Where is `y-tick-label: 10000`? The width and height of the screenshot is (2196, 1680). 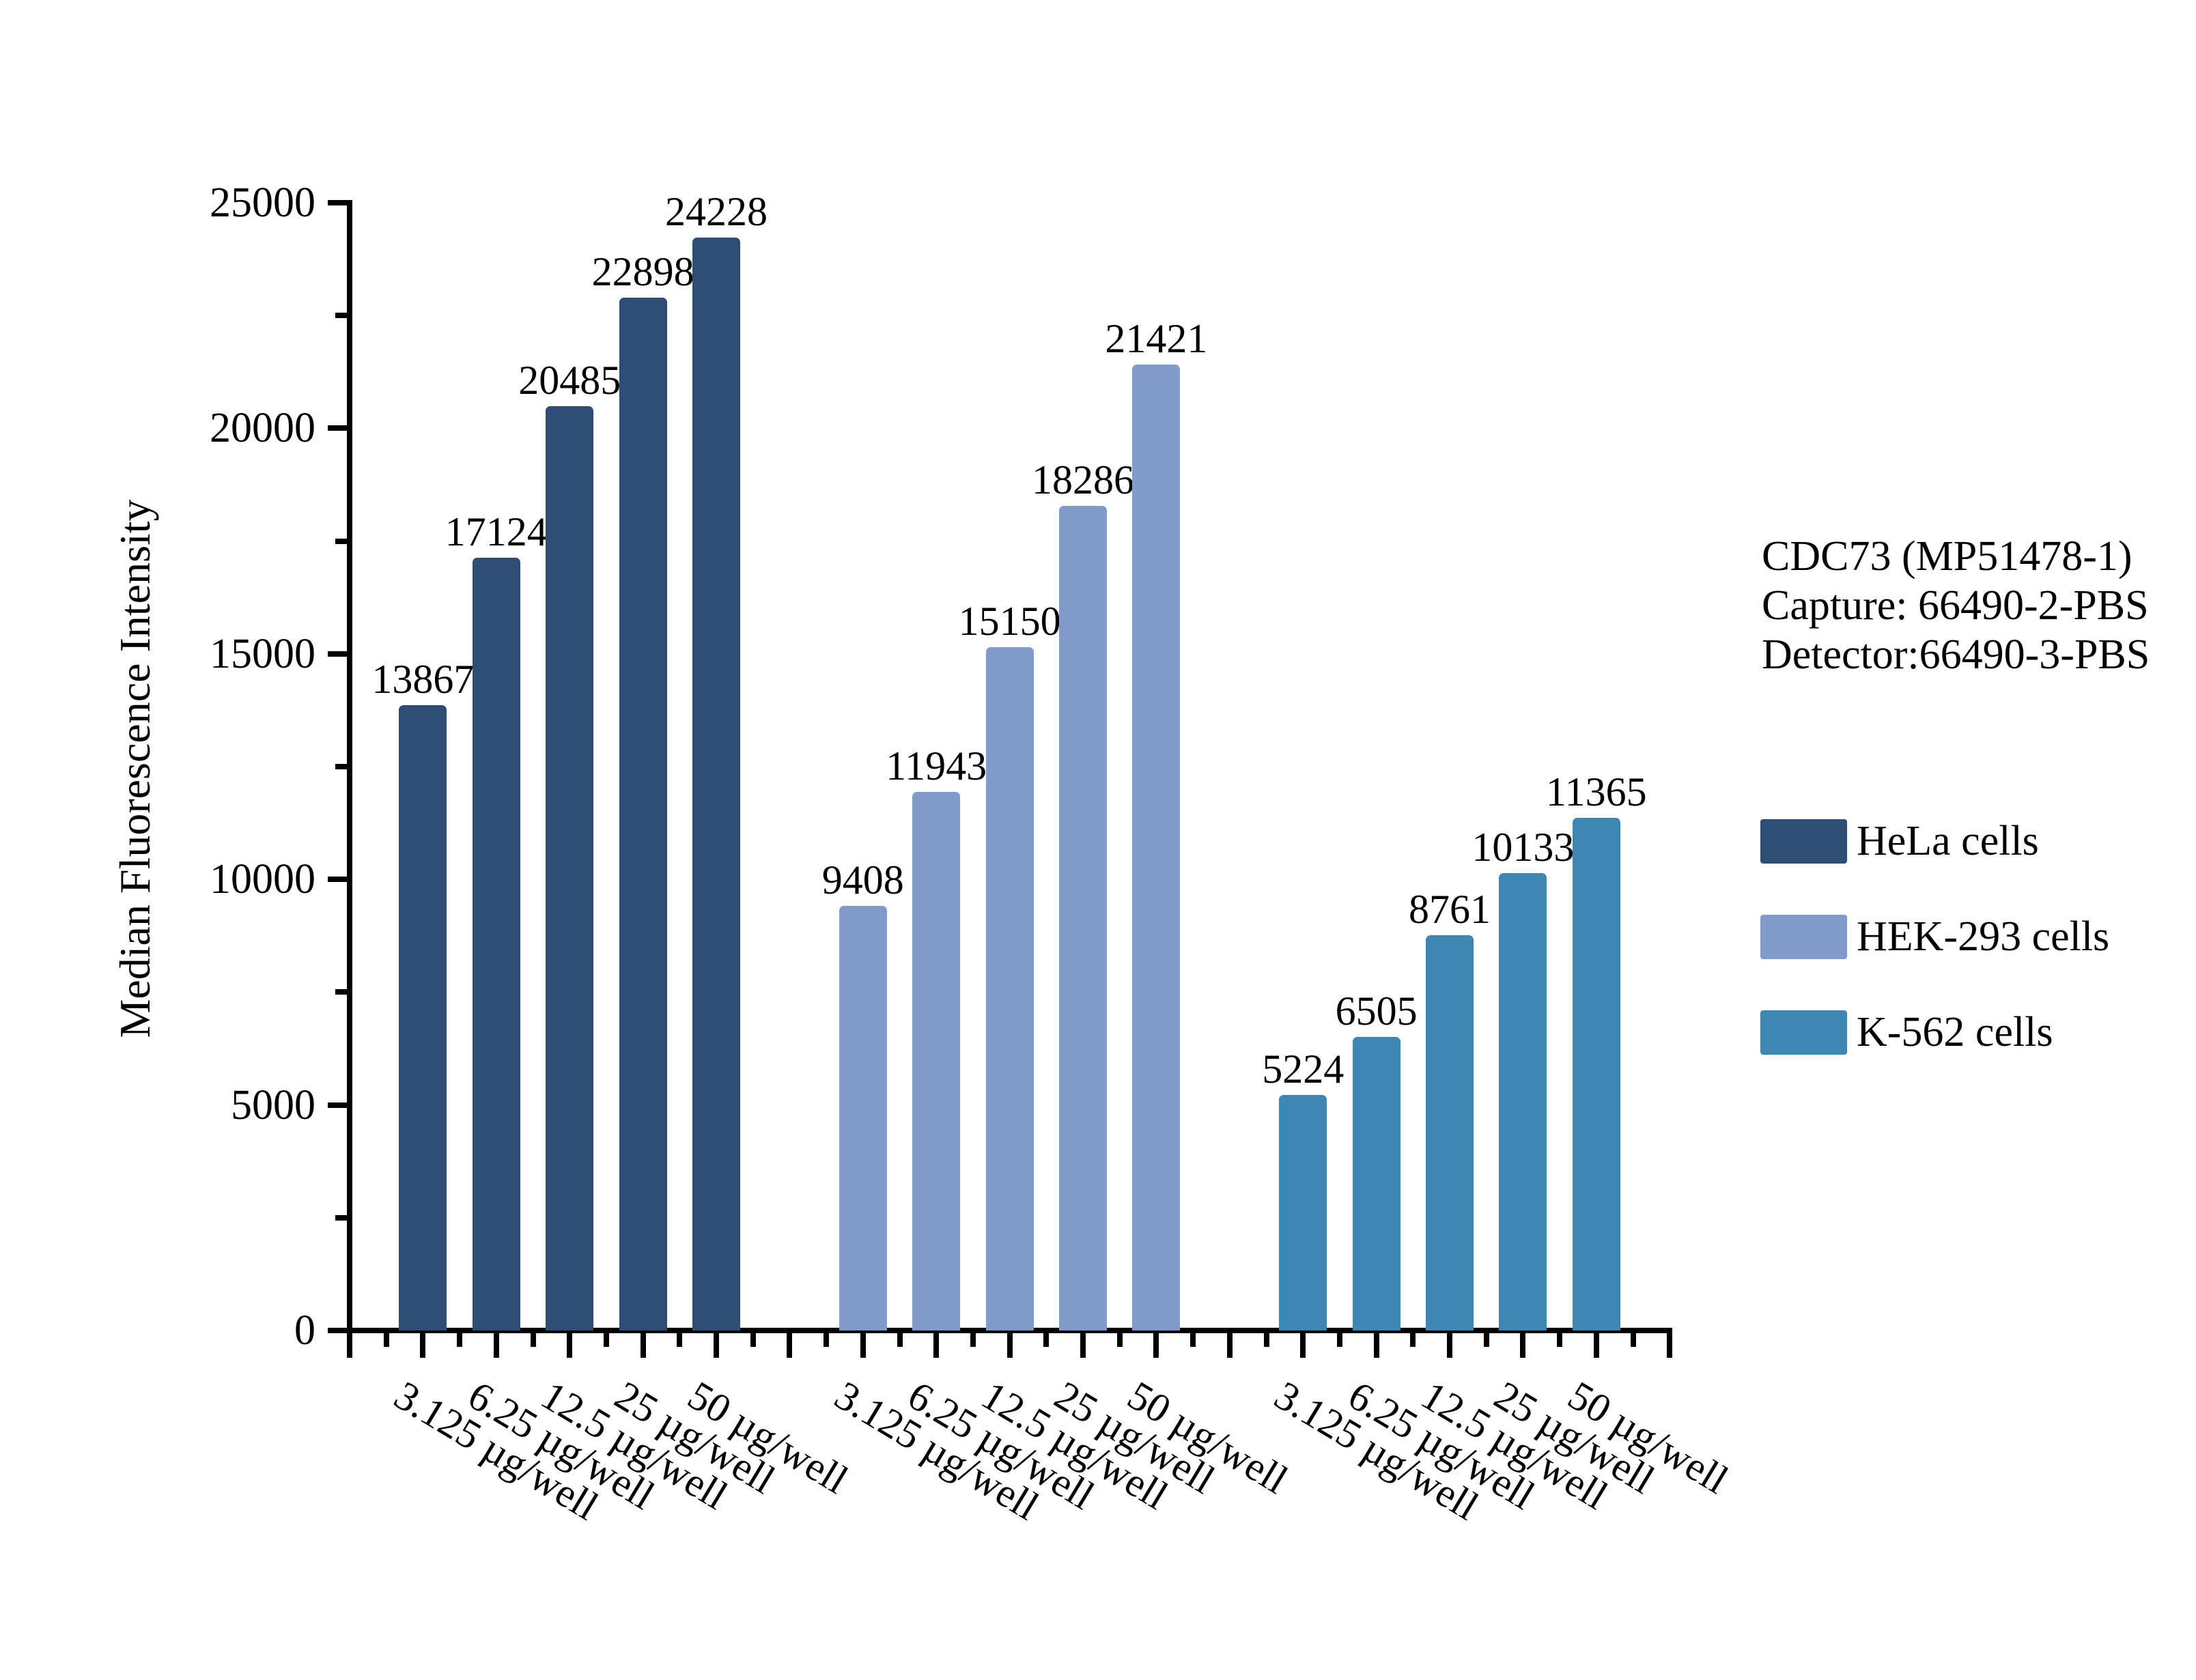 y-tick-label: 10000 is located at coordinates (262, 879).